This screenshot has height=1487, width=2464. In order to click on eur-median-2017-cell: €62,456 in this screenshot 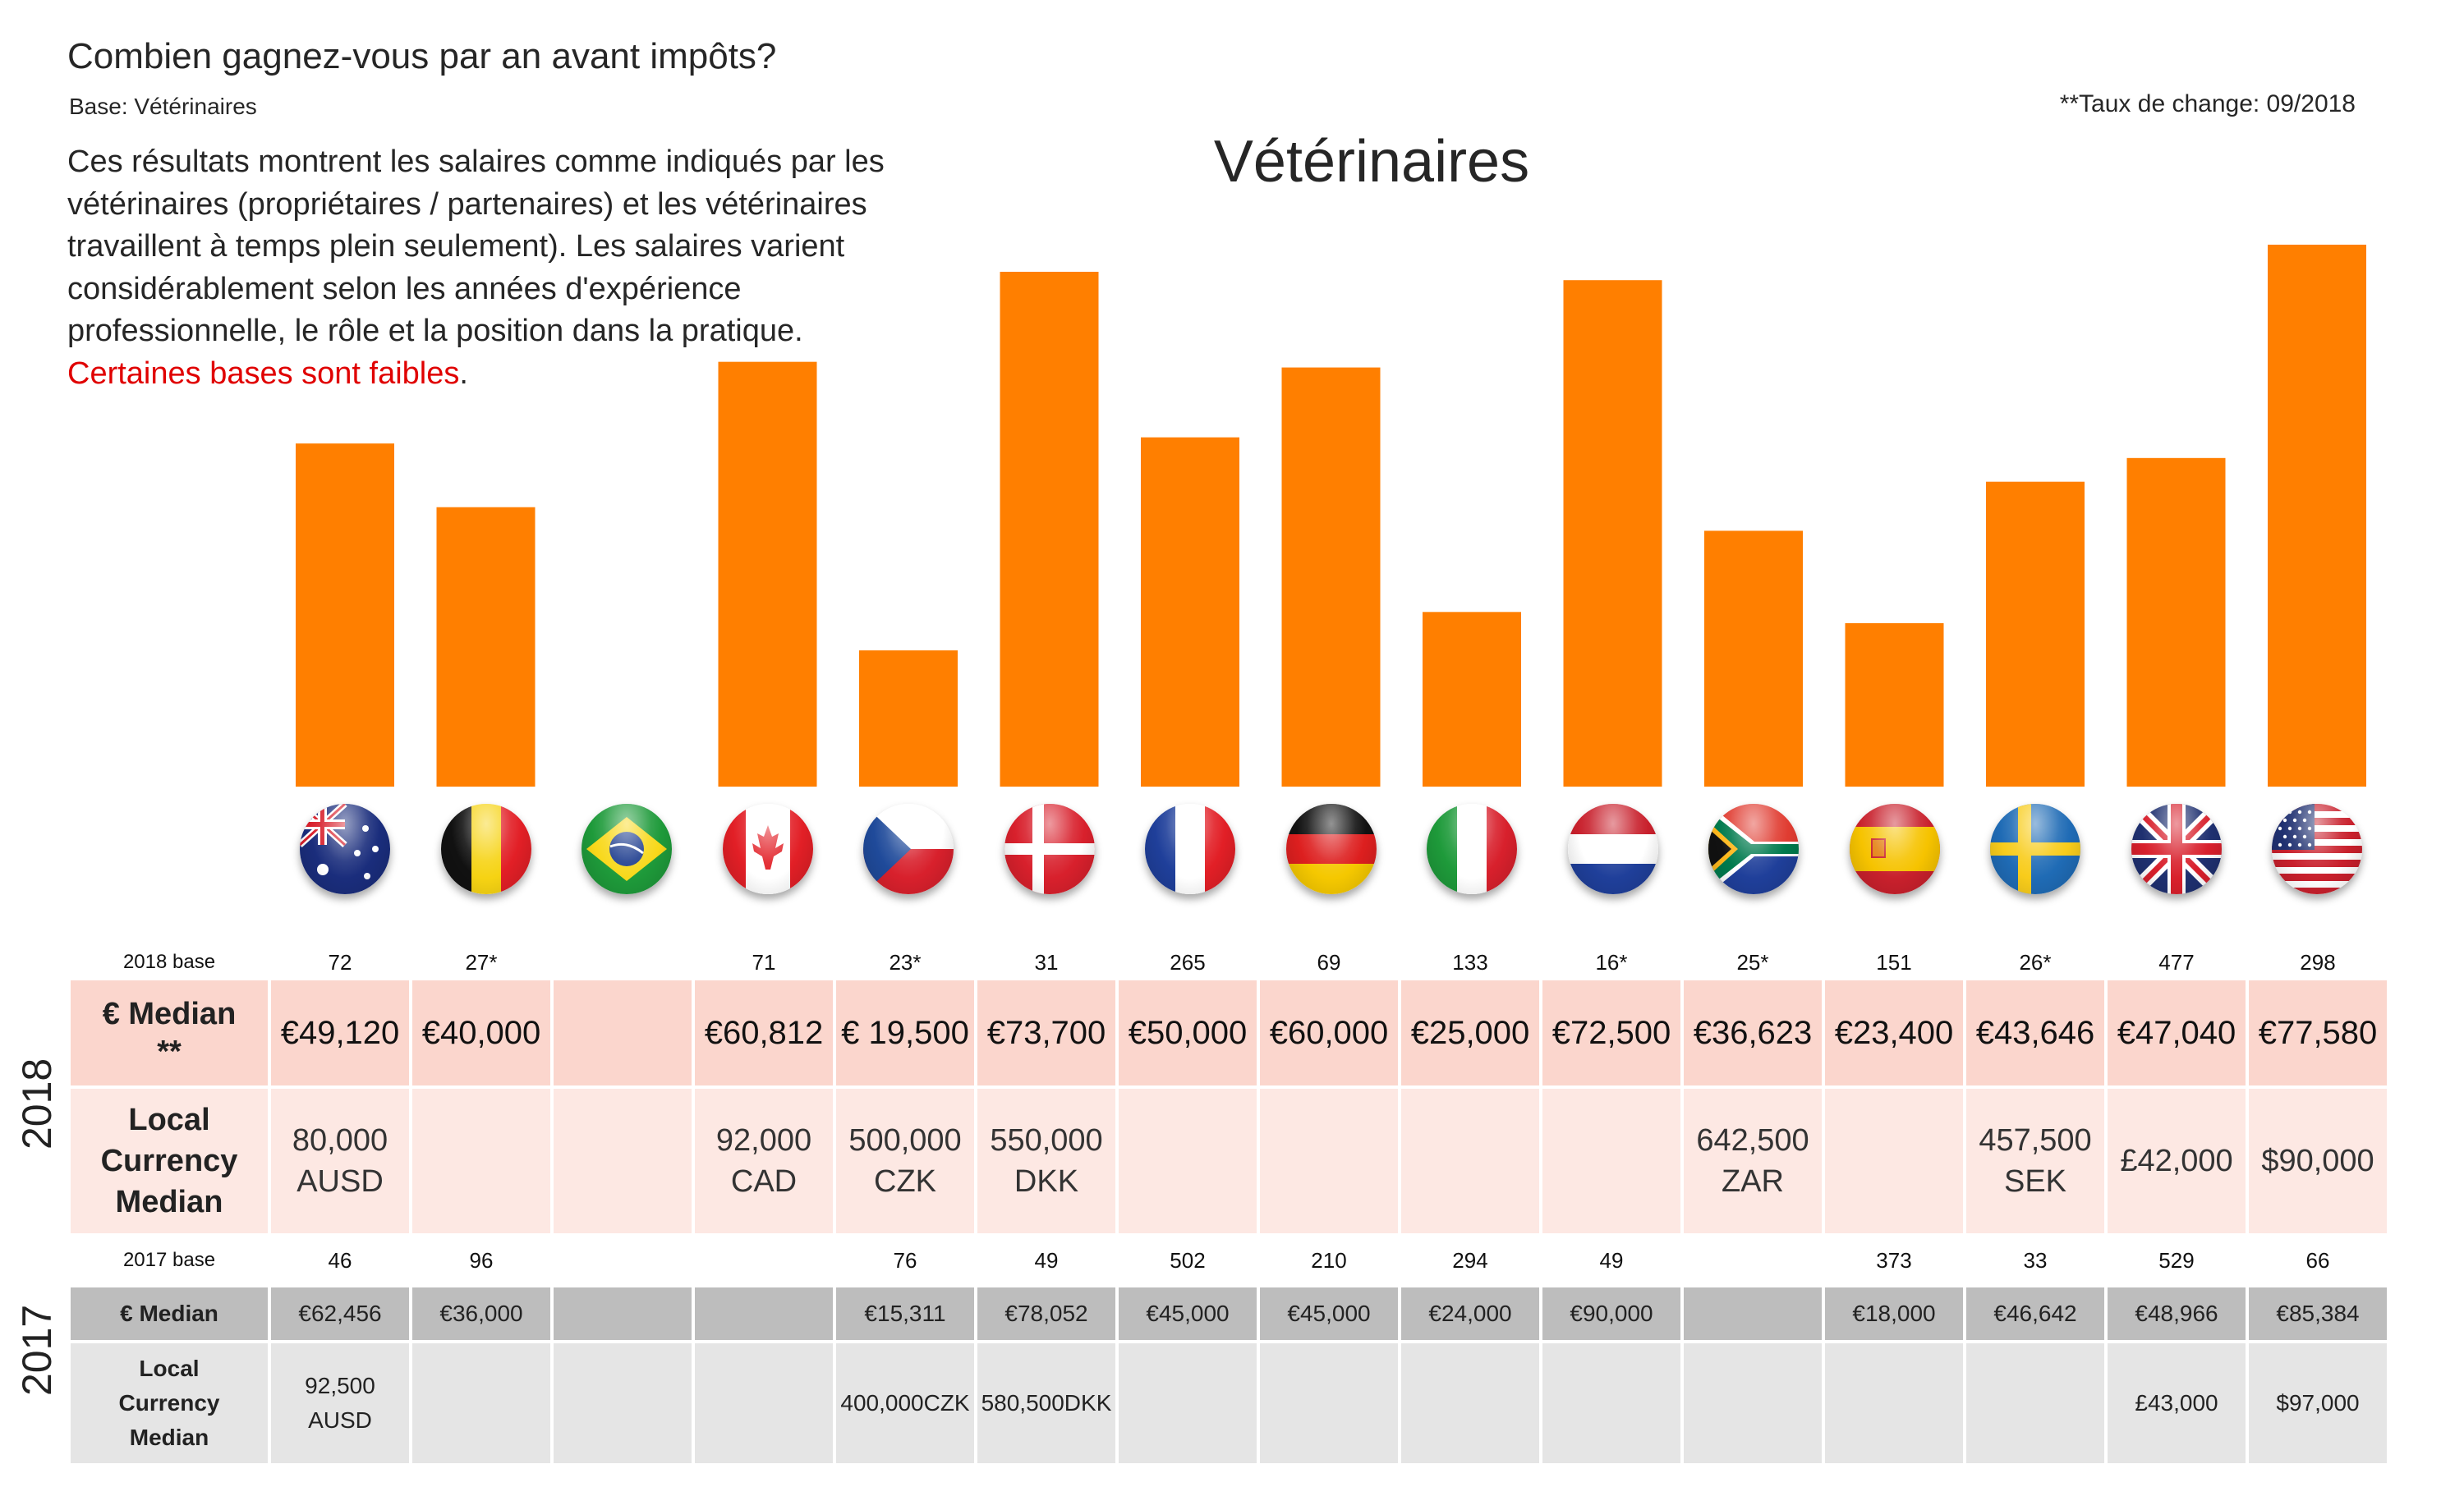, I will do `click(340, 1313)`.